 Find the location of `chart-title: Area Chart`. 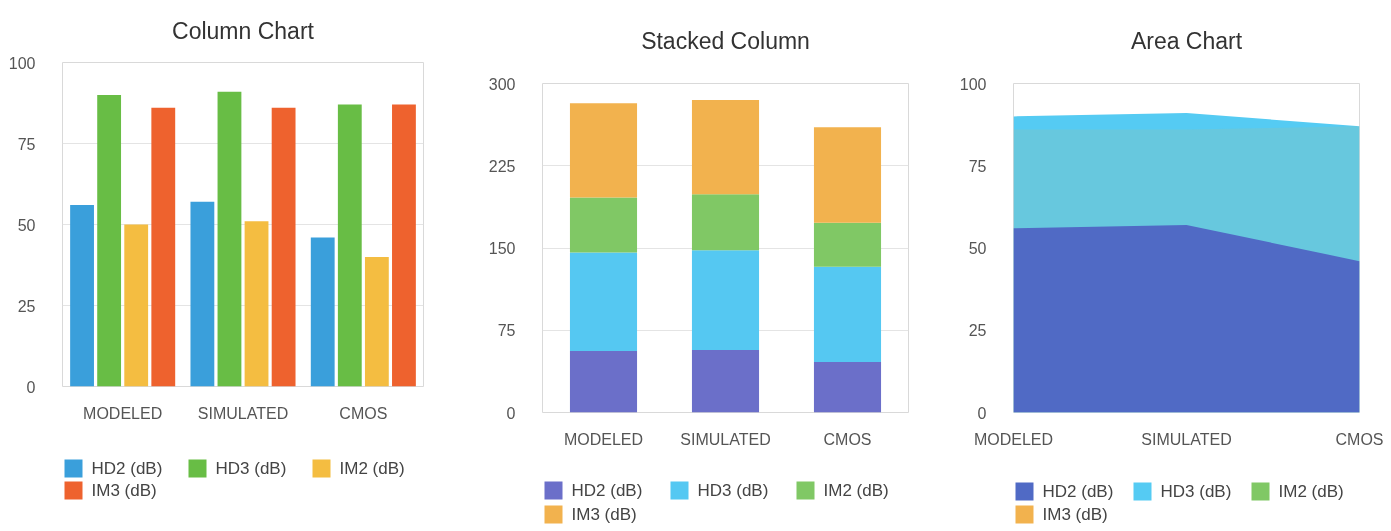

chart-title: Area Chart is located at coordinates (1186, 41).